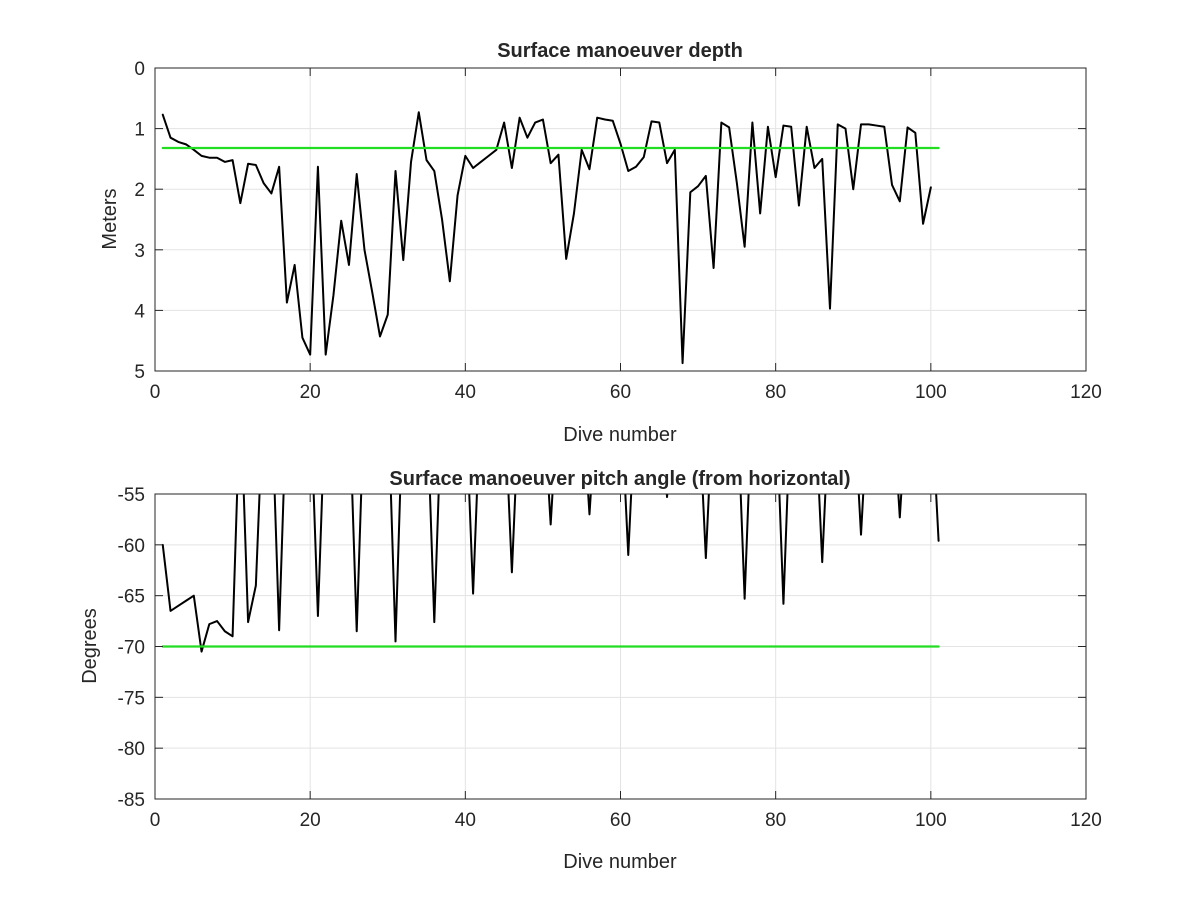  I want to click on pitch-y-tick-label: -85, so click(131, 800).